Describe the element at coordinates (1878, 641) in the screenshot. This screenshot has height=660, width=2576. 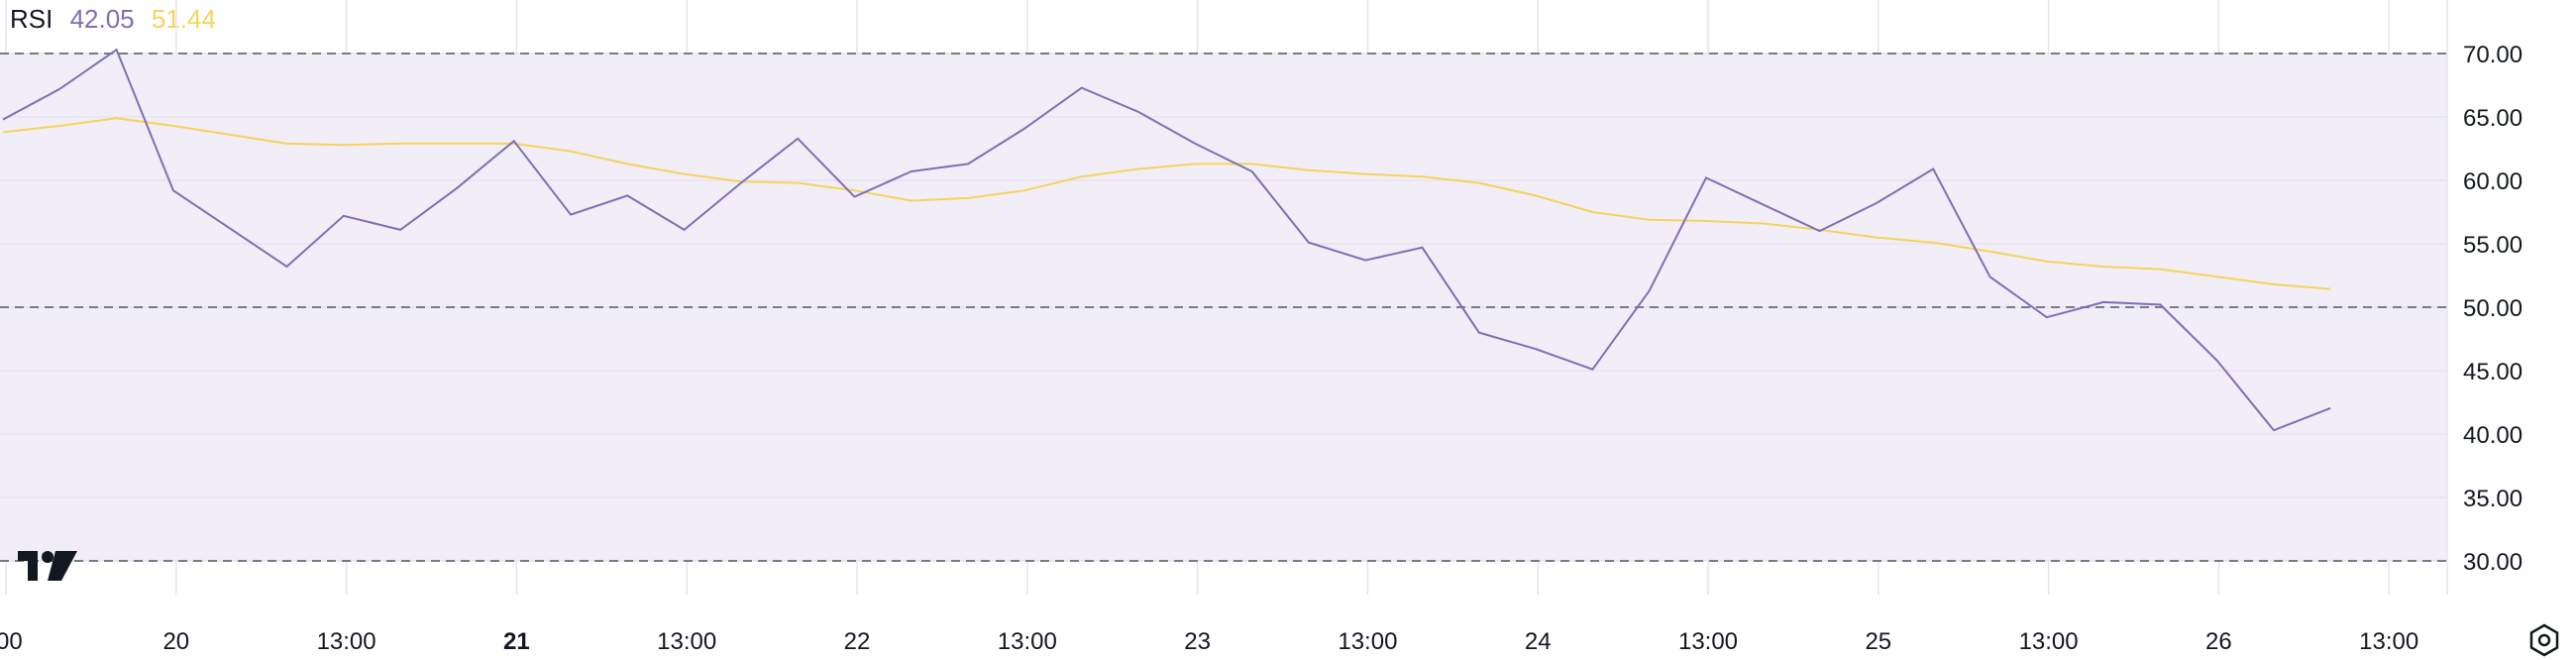
I see `x-tick-label: 25` at that location.